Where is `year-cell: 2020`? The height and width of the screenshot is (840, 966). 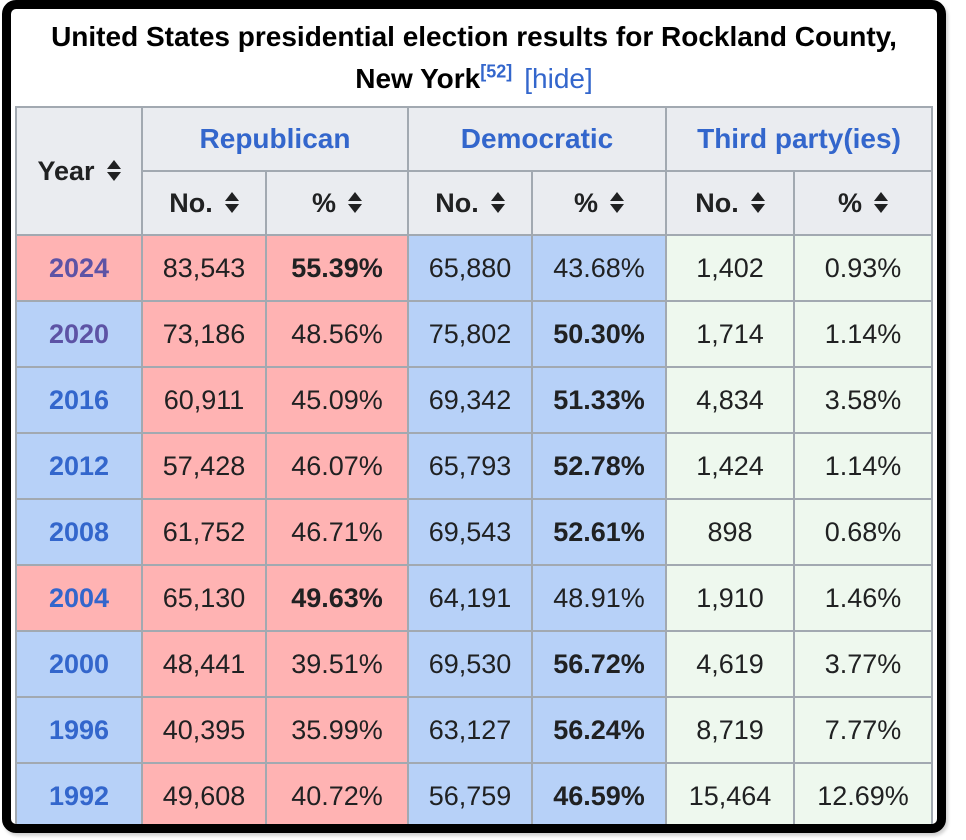
year-cell: 2020 is located at coordinates (79, 334).